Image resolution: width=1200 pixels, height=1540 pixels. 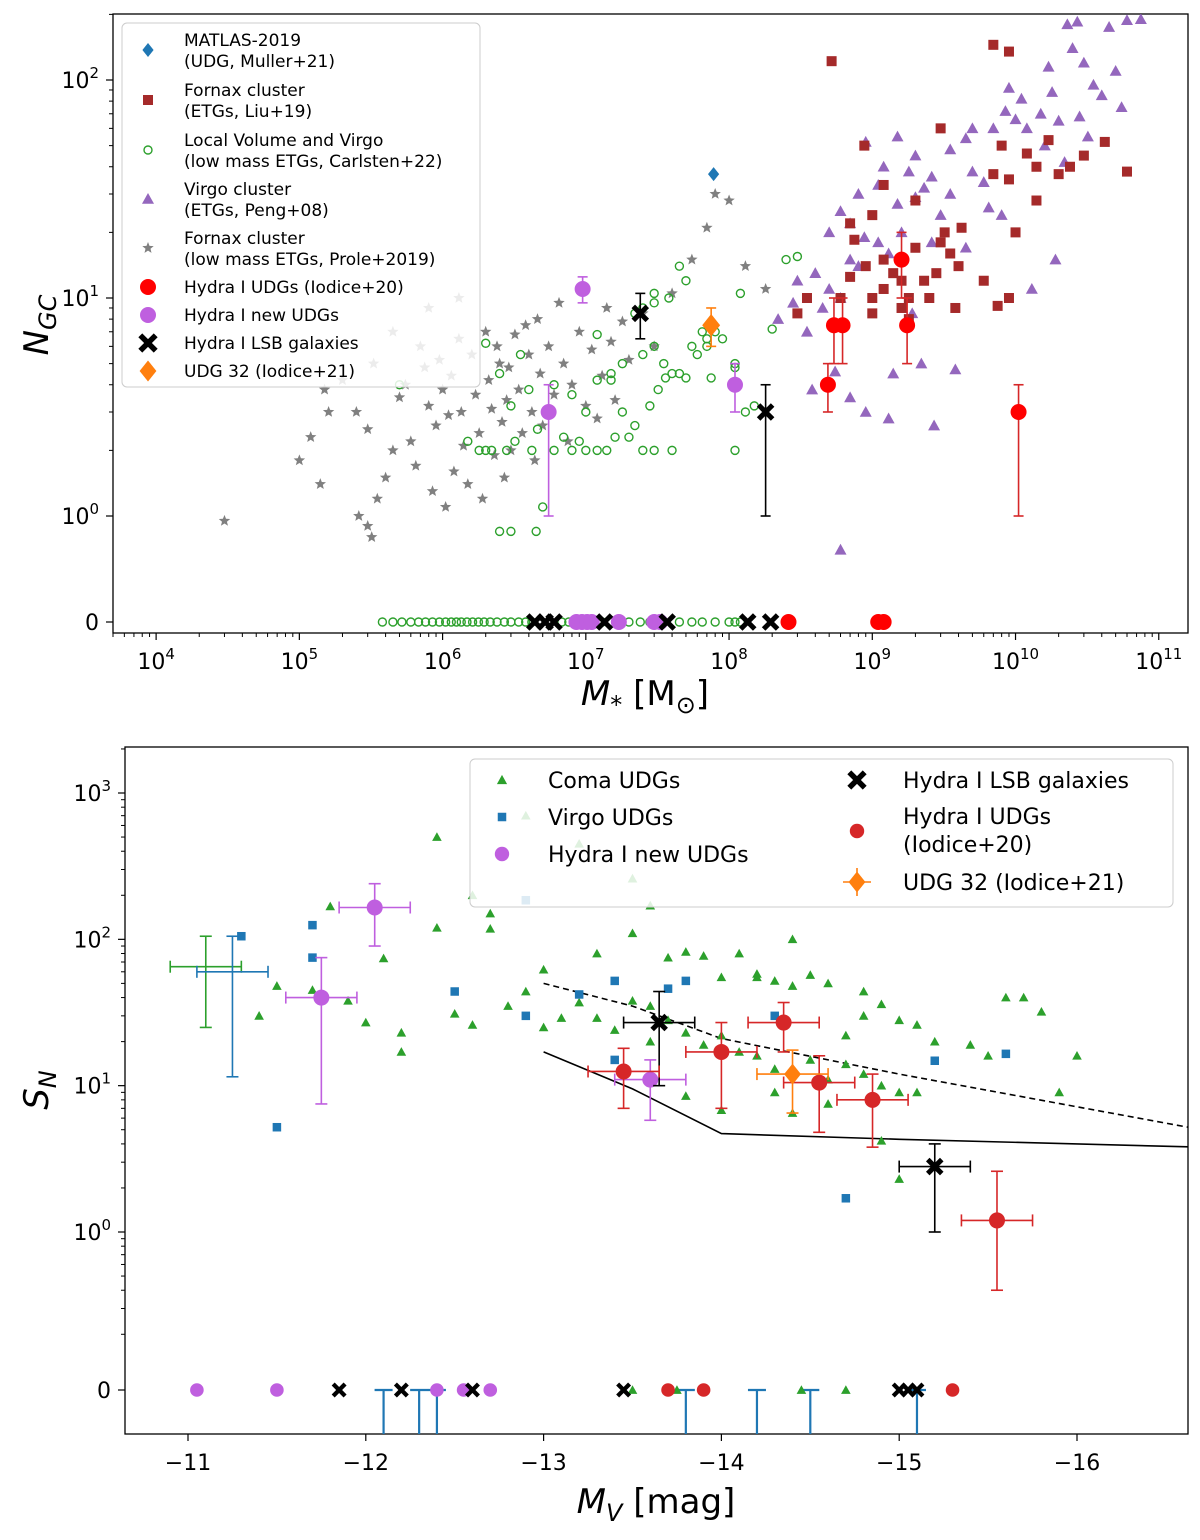 What do you see at coordinates (887, 654) in the screenshot?
I see `tick-exp: 9` at bounding box center [887, 654].